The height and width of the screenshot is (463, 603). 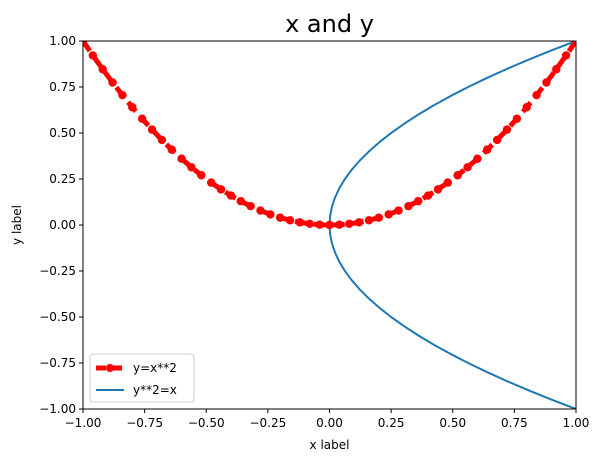 What do you see at coordinates (155, 368) in the screenshot?
I see `legend-label-0: y=x**2` at bounding box center [155, 368].